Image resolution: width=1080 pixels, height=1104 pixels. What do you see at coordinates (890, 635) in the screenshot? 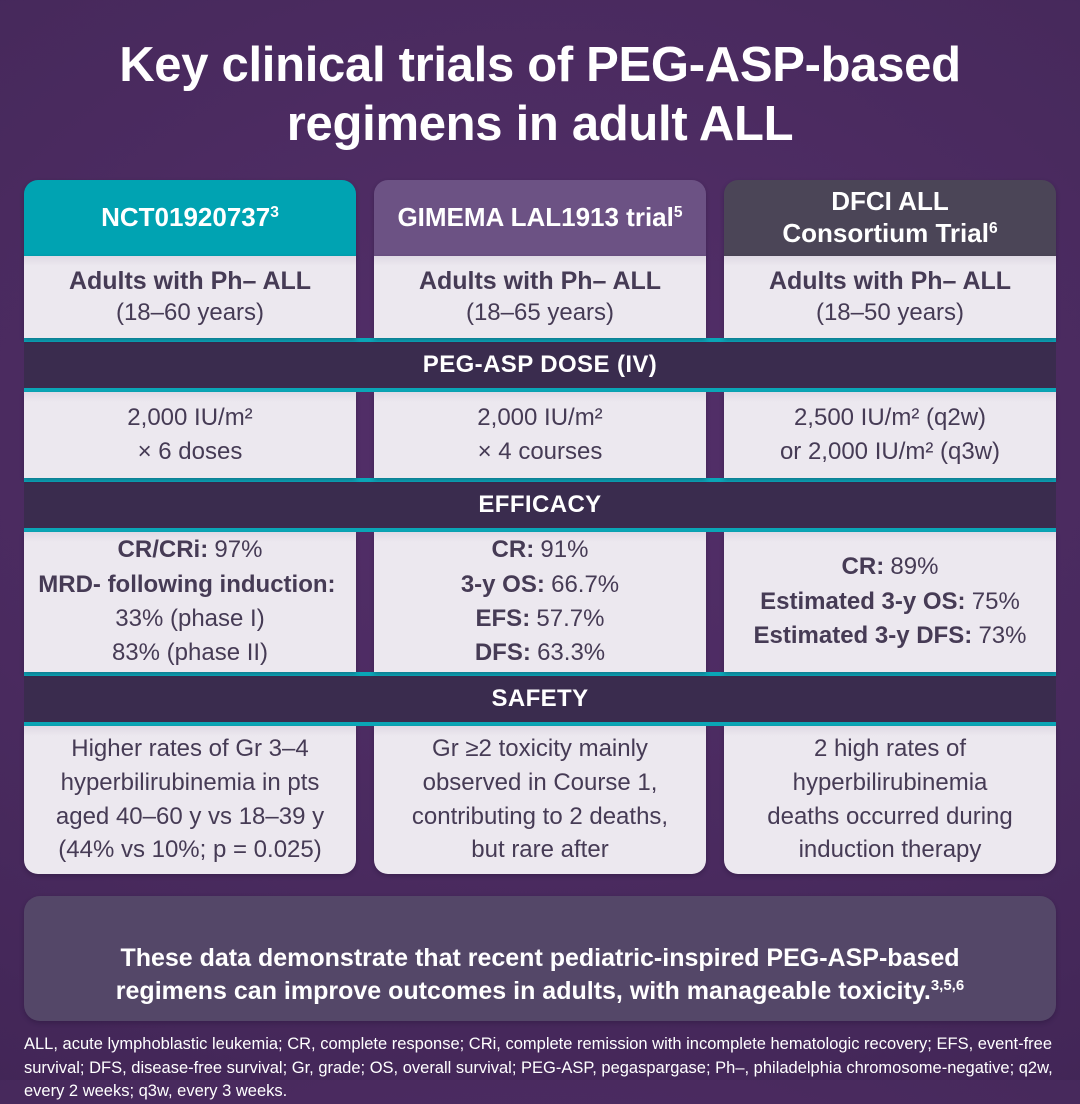
I see `efficacy-line: Estimated 3-y DFS: 73%` at bounding box center [890, 635].